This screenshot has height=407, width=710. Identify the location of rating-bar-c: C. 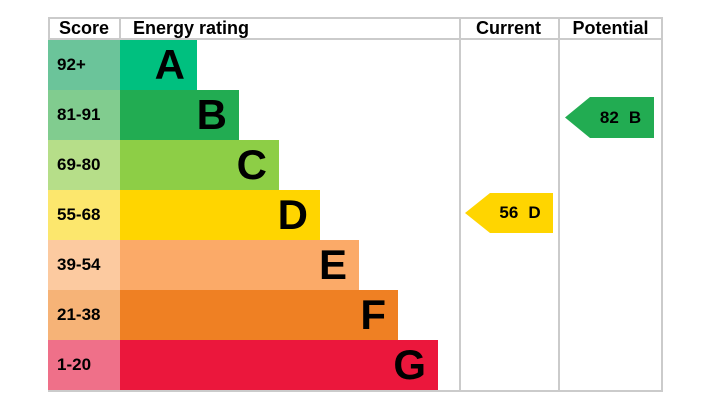
(199, 165).